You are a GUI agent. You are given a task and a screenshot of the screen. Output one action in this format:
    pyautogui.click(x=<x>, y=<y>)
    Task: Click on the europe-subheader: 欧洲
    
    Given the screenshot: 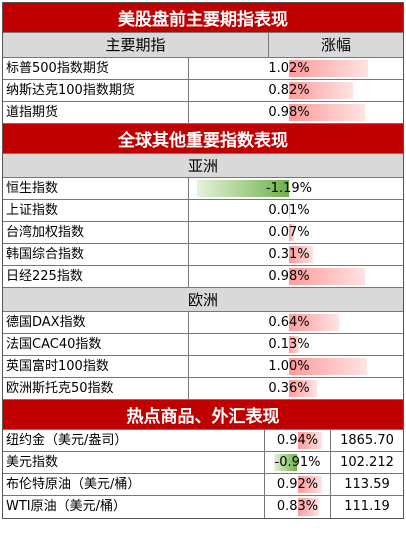 What is the action you would take?
    pyautogui.click(x=203, y=300)
    